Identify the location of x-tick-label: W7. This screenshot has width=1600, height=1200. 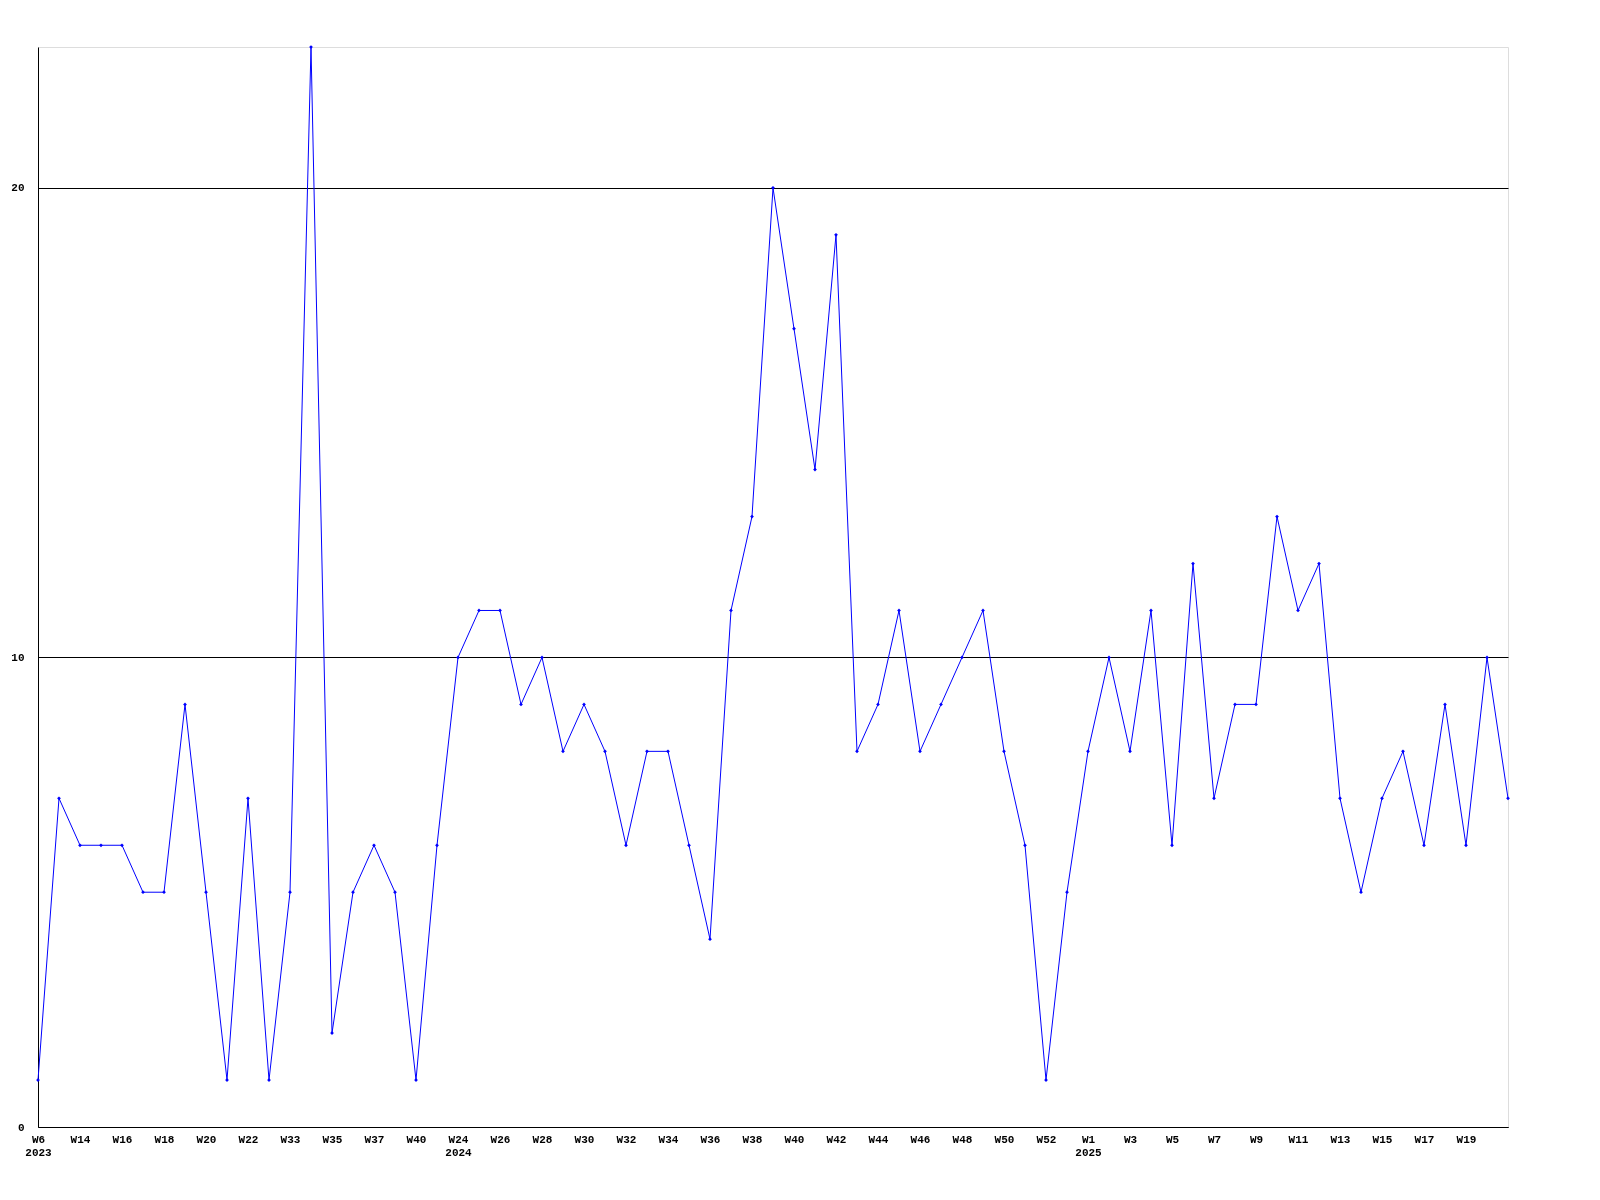
(1214, 1139).